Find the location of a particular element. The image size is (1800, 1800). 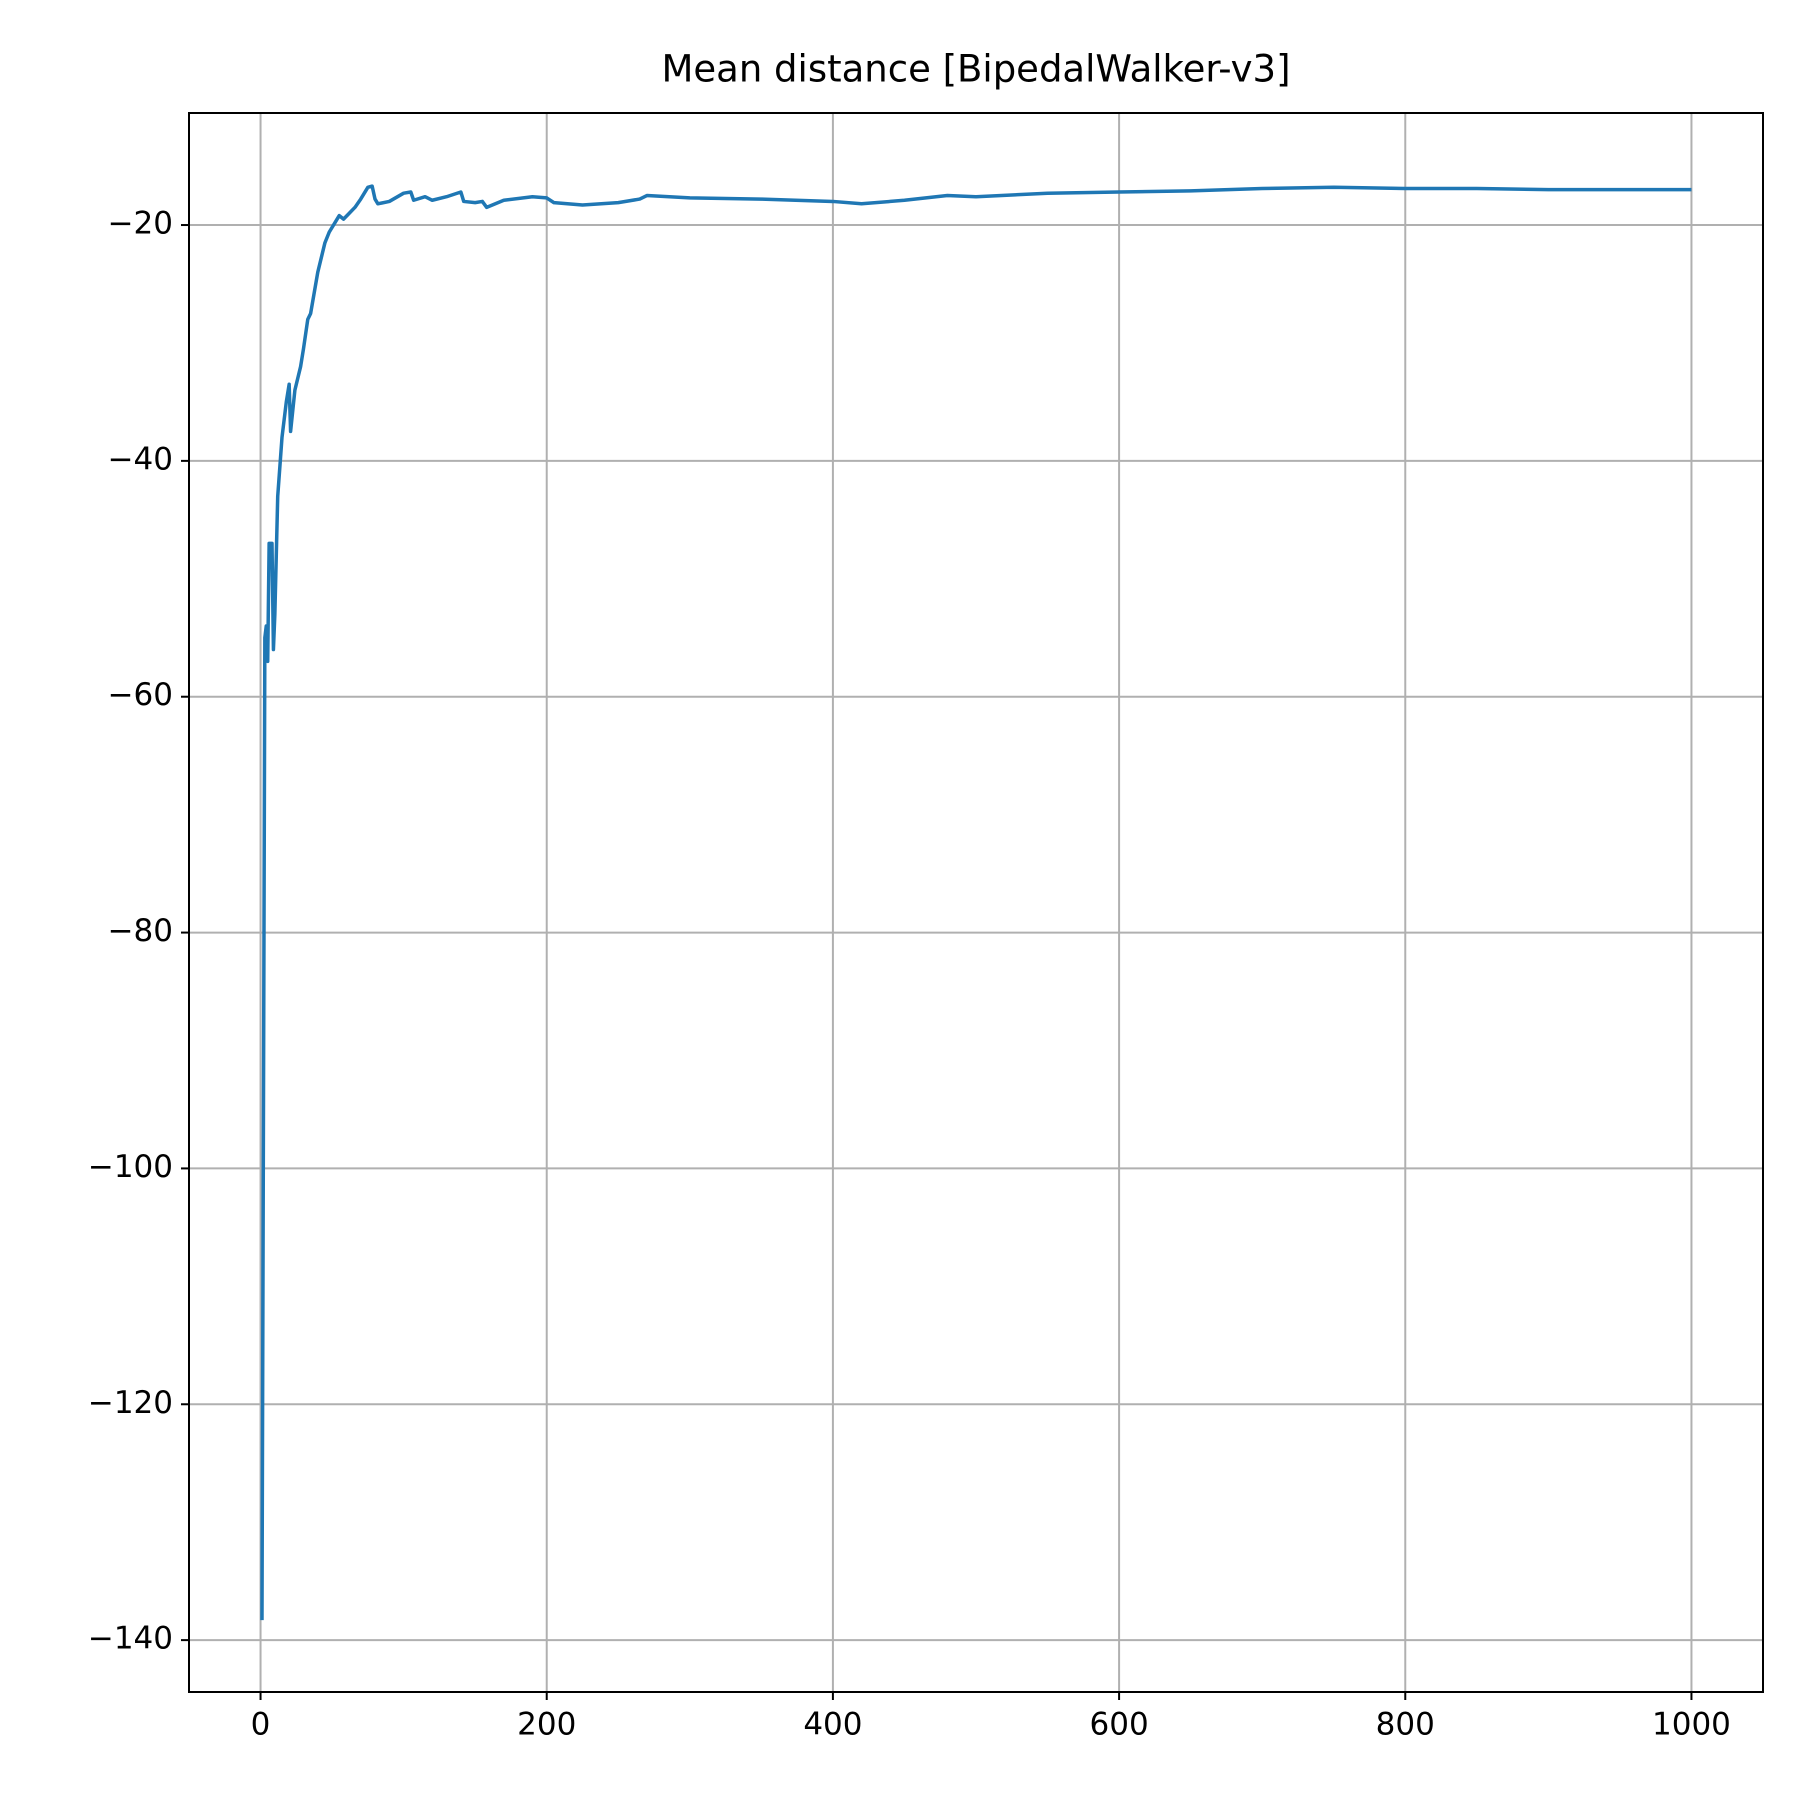

y-tick-label: −100 is located at coordinates (130, 1167).